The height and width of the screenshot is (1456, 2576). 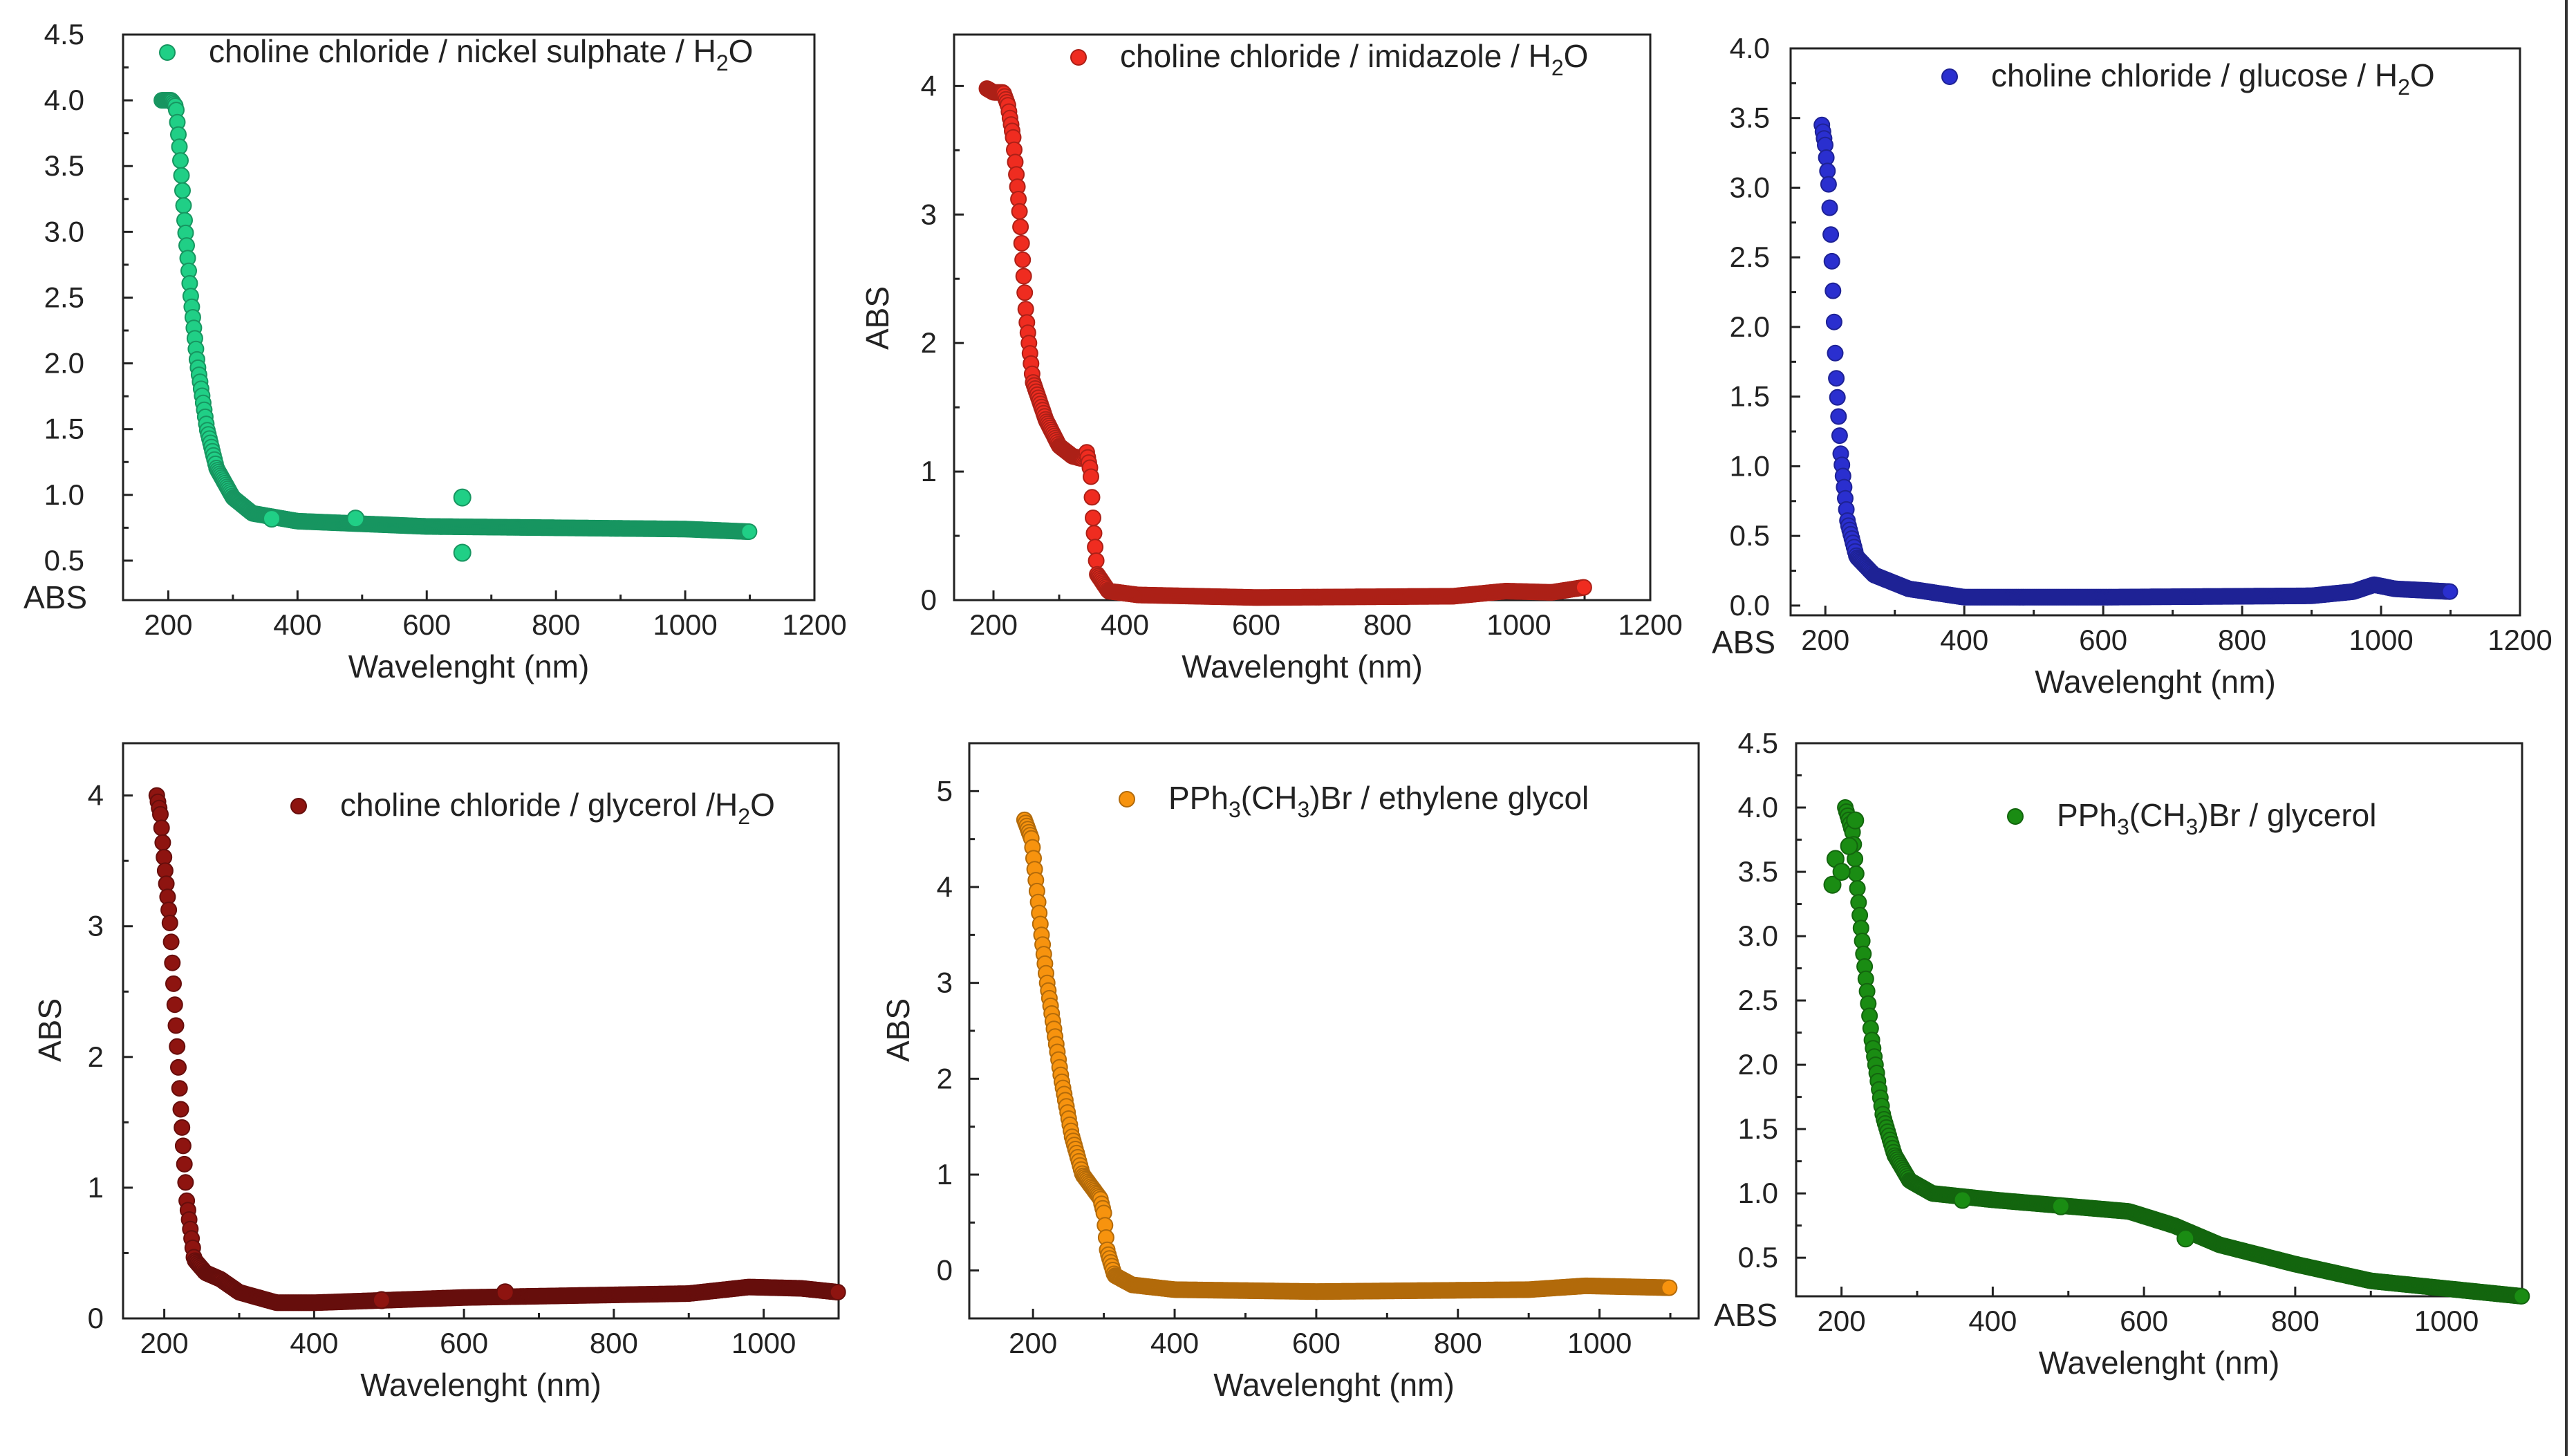 I want to click on y-tick-label: 1.5, so click(x=1758, y=1128).